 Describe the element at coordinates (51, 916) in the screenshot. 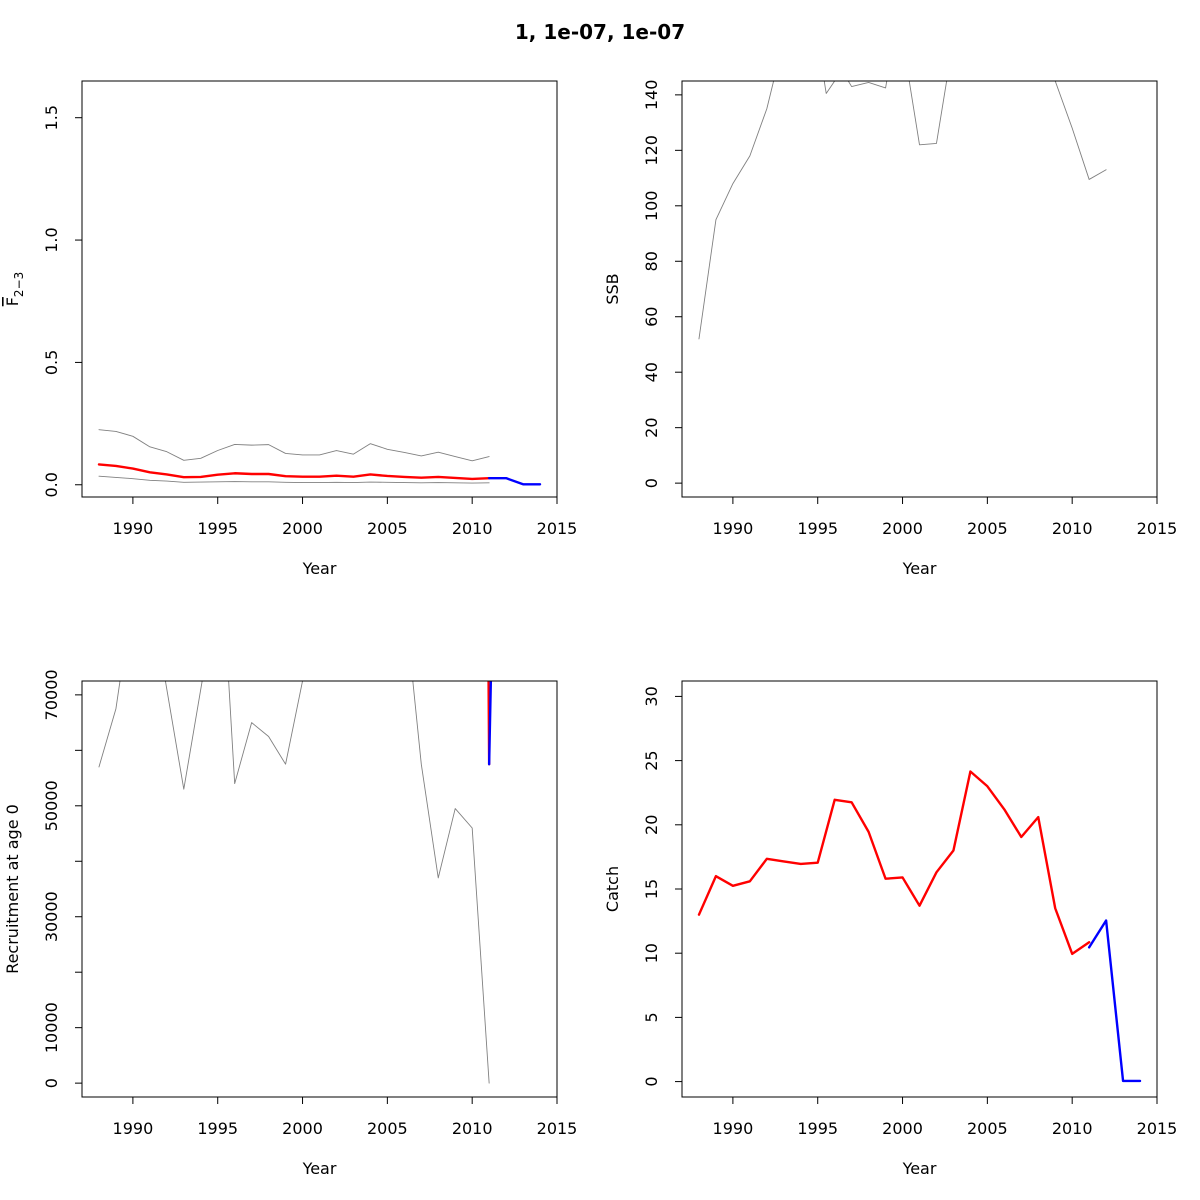

I see `y-tick-label: 30000` at that location.